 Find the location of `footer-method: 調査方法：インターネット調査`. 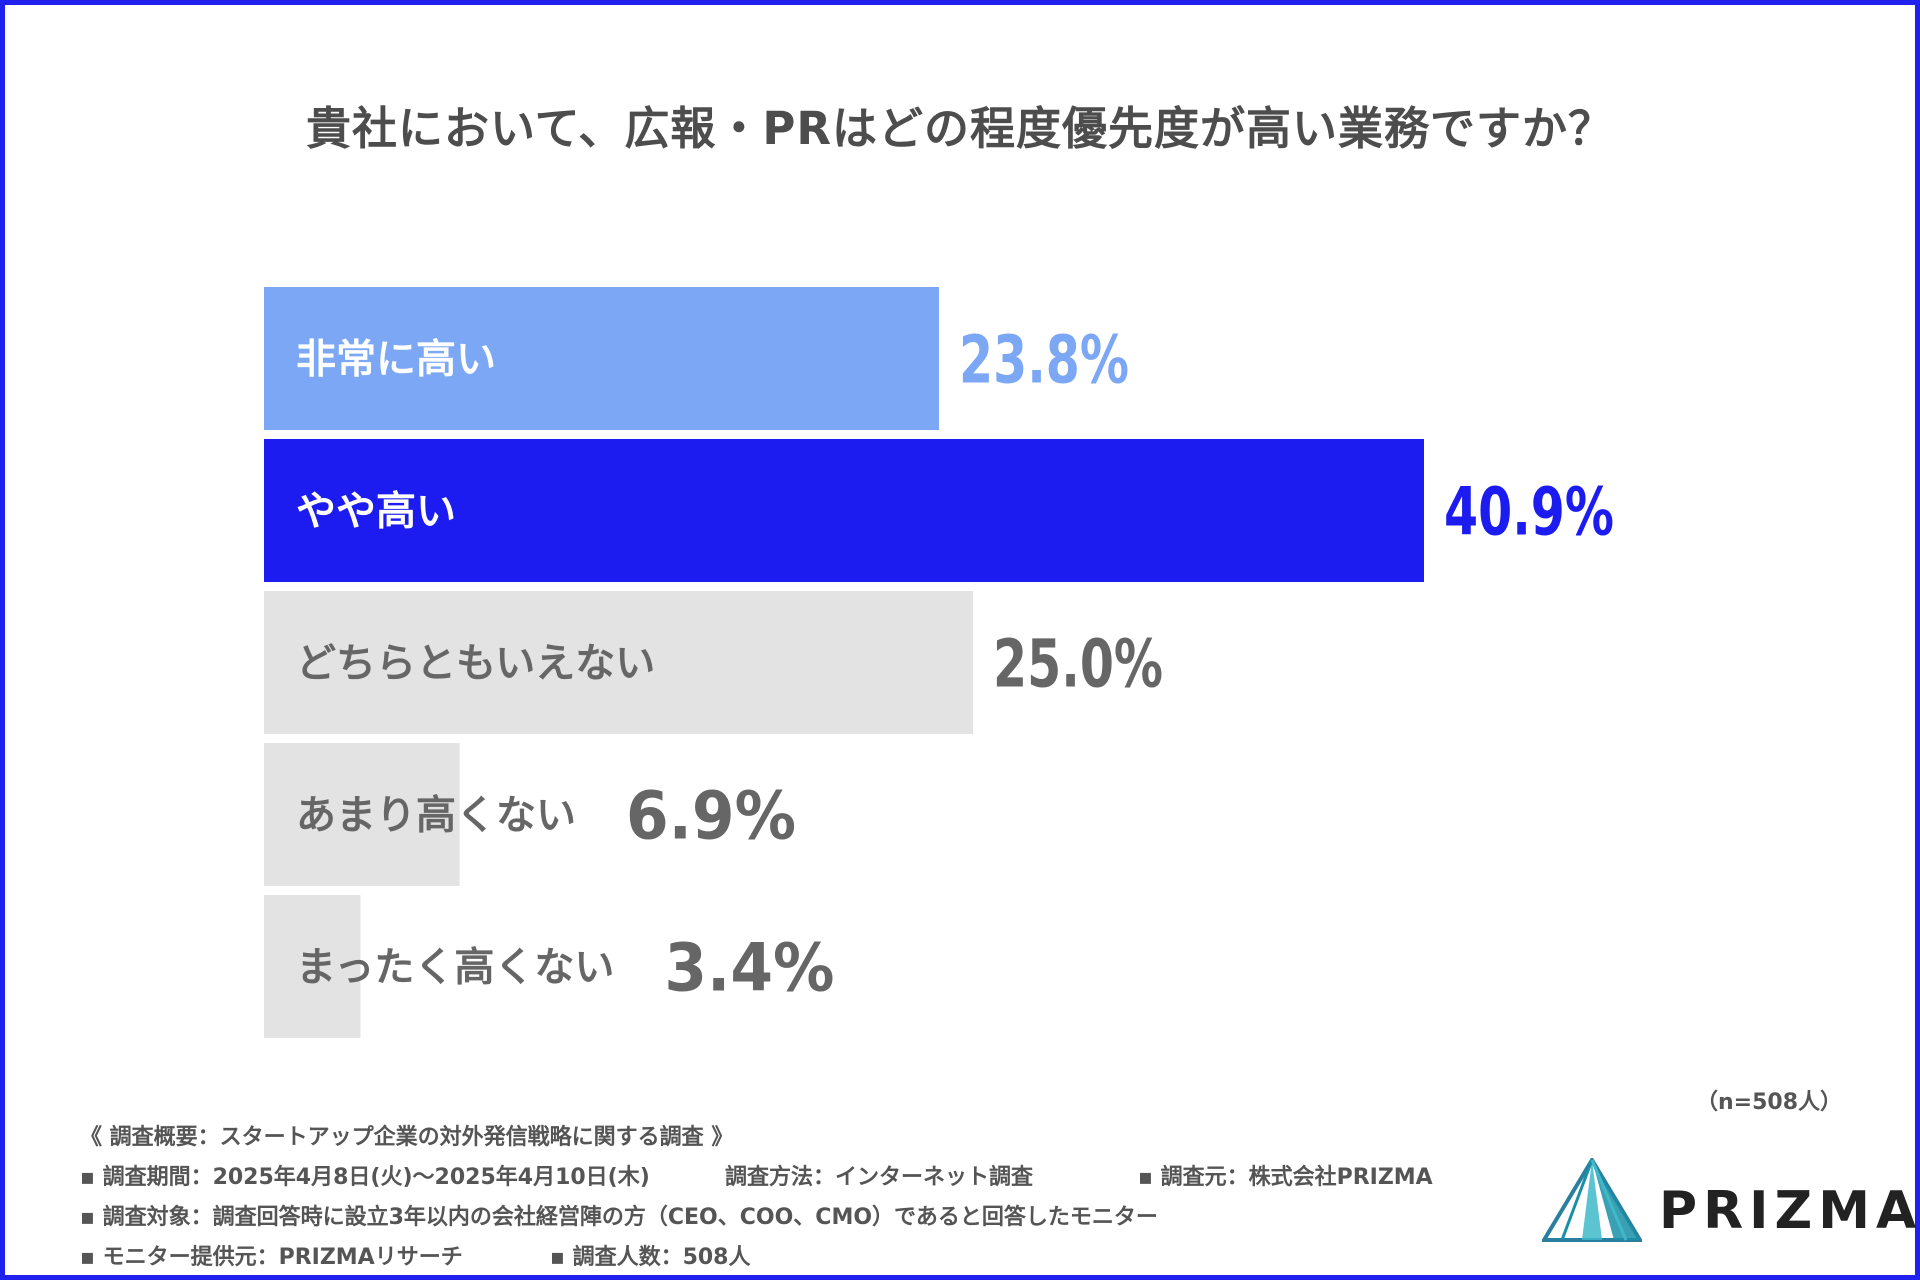

footer-method: 調査方法：インターネット調査 is located at coordinates (879, 1177).